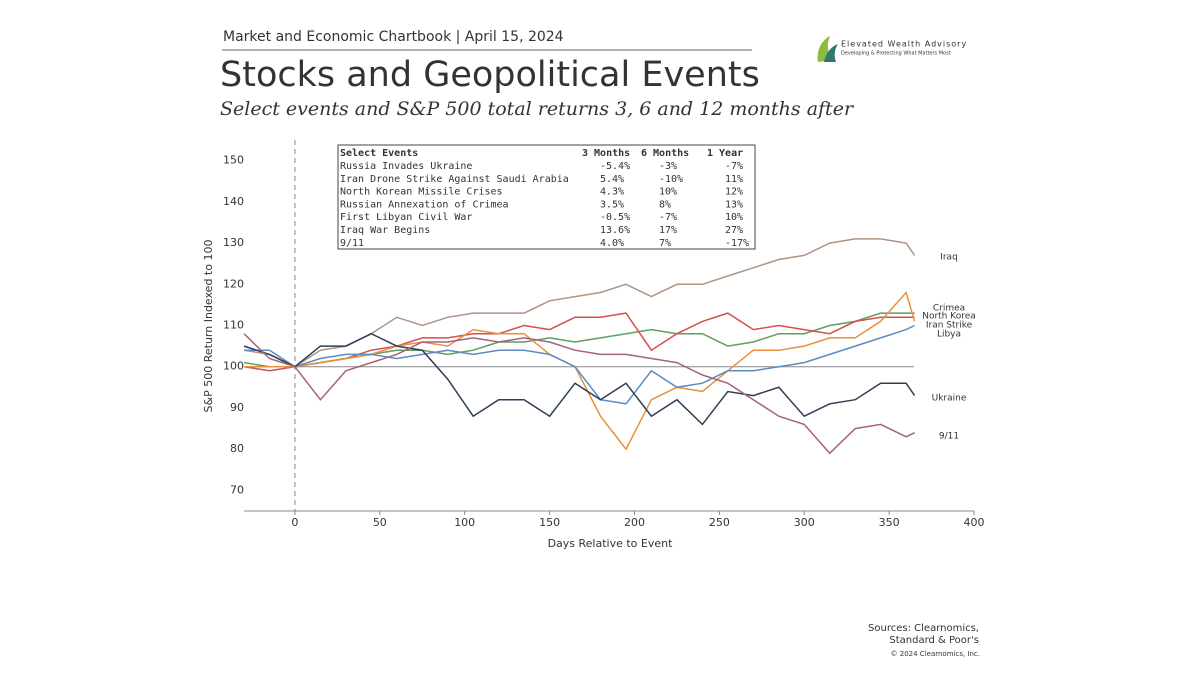 The height and width of the screenshot is (675, 1200). I want to click on chart-title: Stocks and Geopolitical Events, so click(490, 75).